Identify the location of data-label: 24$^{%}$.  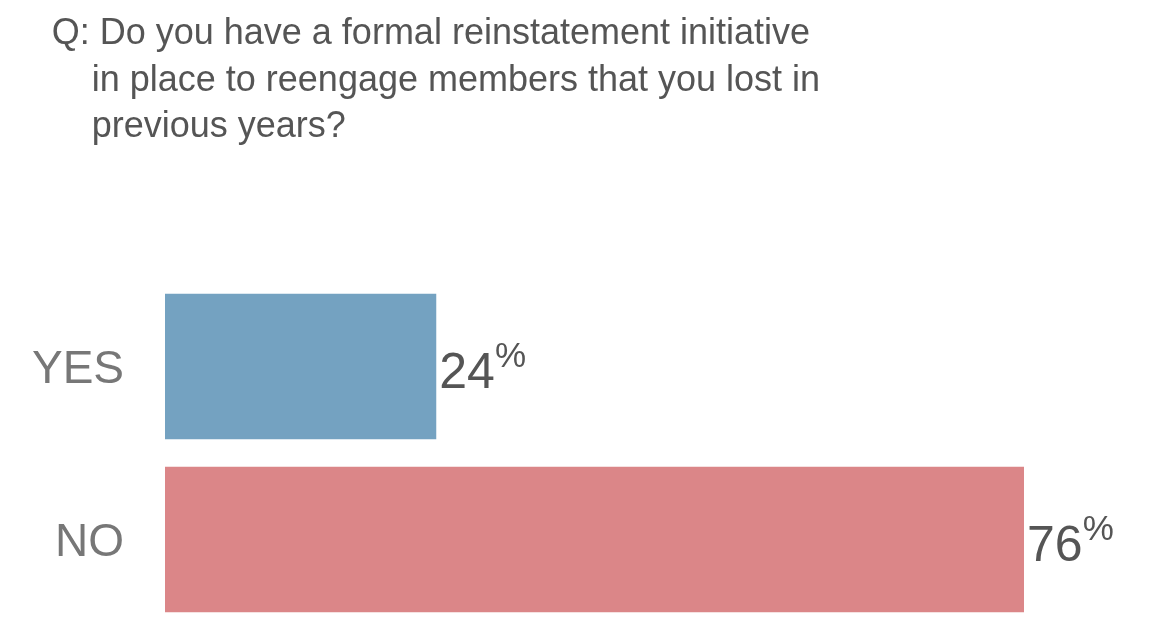
(483, 366).